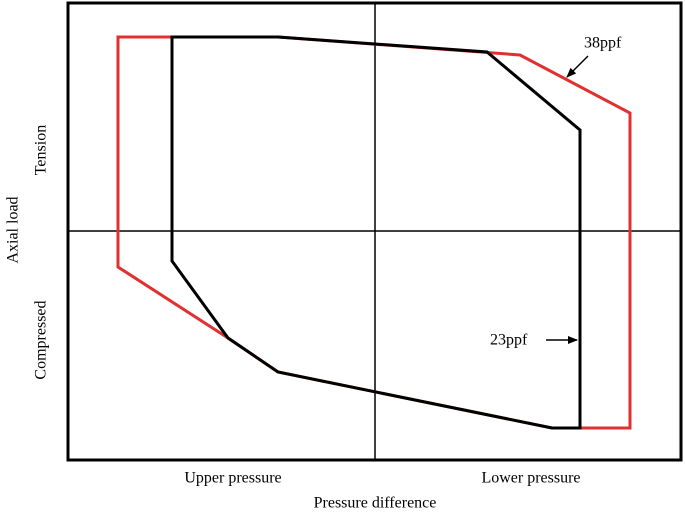 This screenshot has height=512, width=685. Describe the element at coordinates (232, 478) in the screenshot. I see `x-region-label: Upper pressure` at that location.